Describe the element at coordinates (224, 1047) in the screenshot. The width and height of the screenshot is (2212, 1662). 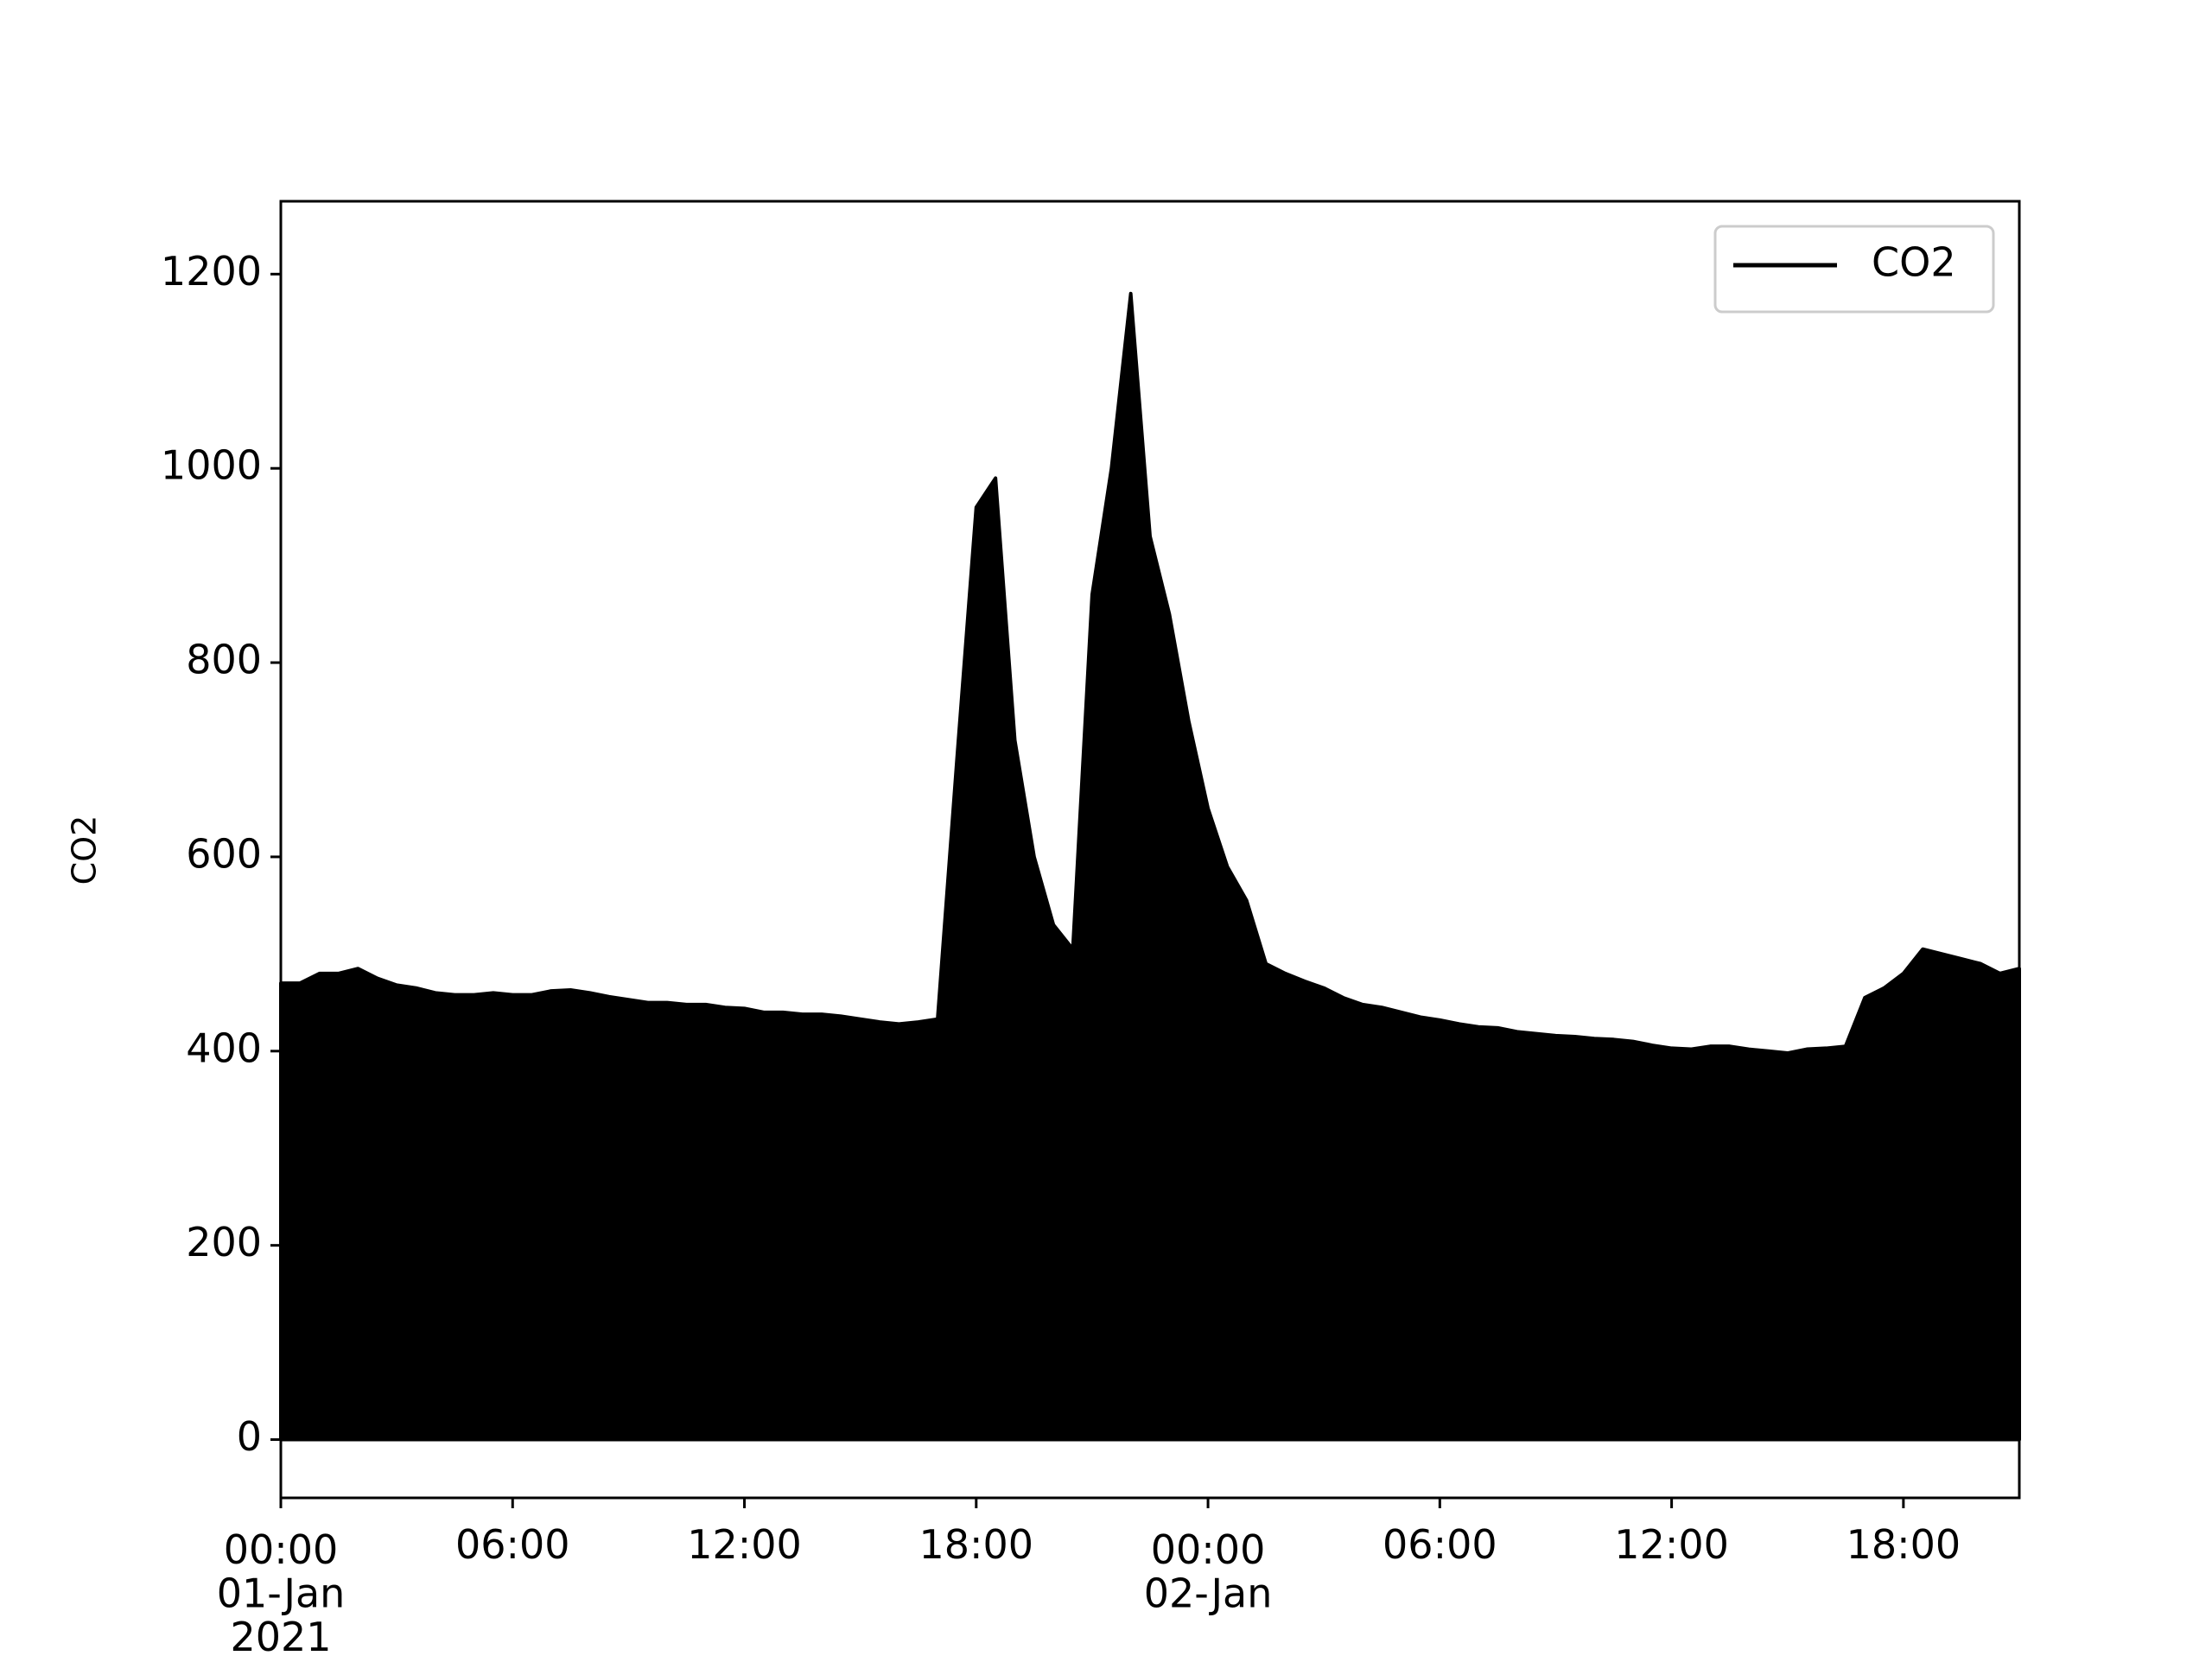
I see `y-tick-label: 400` at that location.